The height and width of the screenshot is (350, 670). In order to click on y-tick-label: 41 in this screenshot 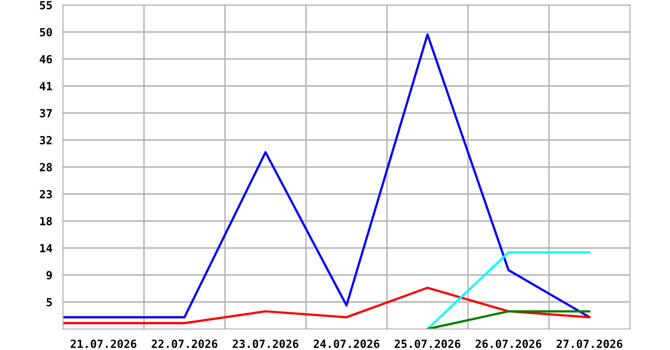, I will do `click(46, 86)`.